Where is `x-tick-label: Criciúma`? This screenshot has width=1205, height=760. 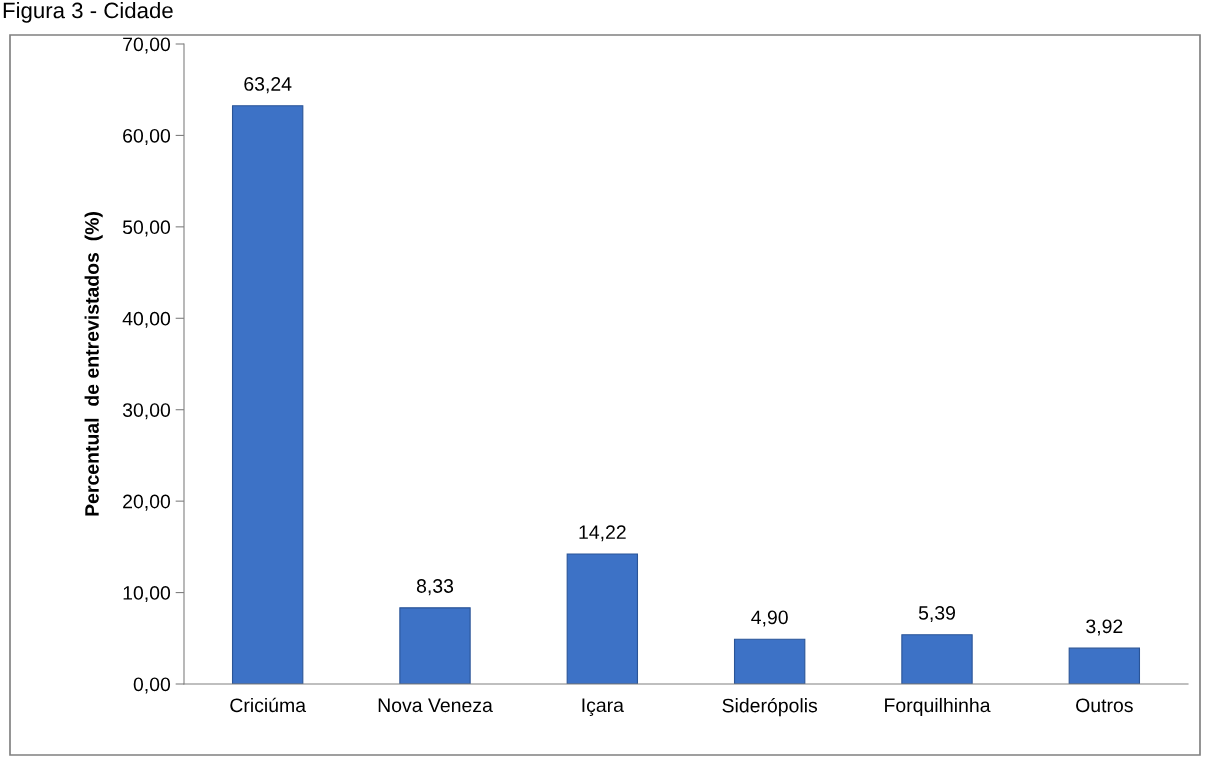
x-tick-label: Criciúma is located at coordinates (268, 705).